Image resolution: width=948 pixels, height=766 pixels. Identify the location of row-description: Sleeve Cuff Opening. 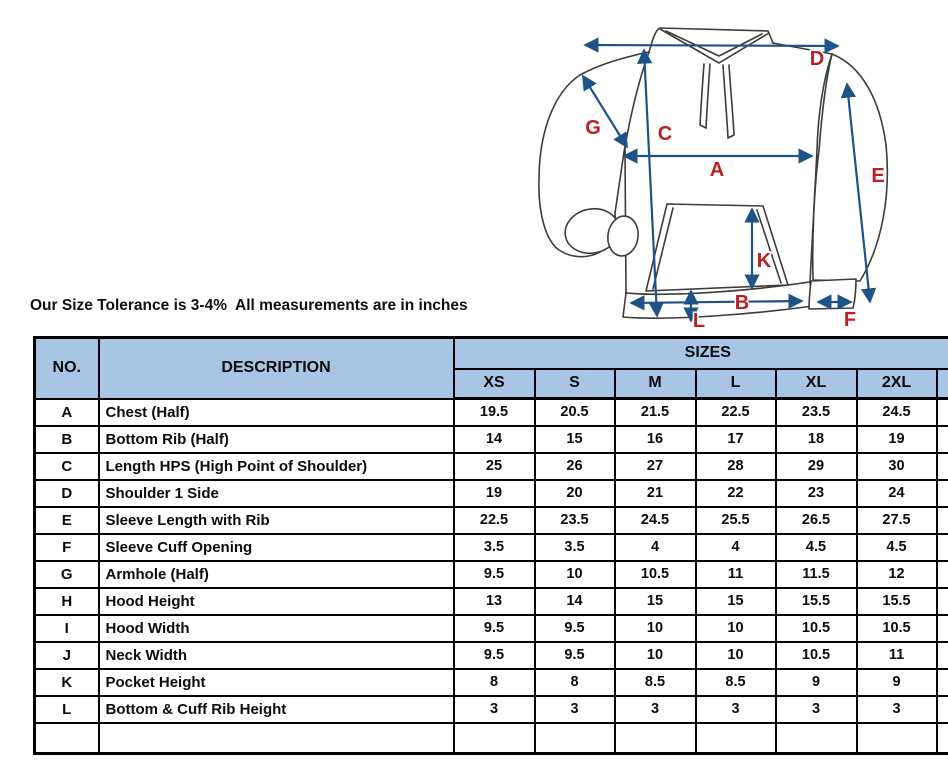
(276, 547).